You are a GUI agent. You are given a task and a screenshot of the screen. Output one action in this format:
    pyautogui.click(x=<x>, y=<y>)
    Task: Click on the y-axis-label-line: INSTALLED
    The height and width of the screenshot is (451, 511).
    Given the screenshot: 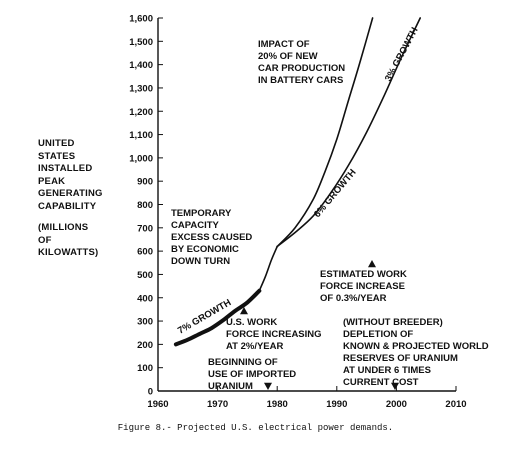 What is the action you would take?
    pyautogui.click(x=65, y=168)
    